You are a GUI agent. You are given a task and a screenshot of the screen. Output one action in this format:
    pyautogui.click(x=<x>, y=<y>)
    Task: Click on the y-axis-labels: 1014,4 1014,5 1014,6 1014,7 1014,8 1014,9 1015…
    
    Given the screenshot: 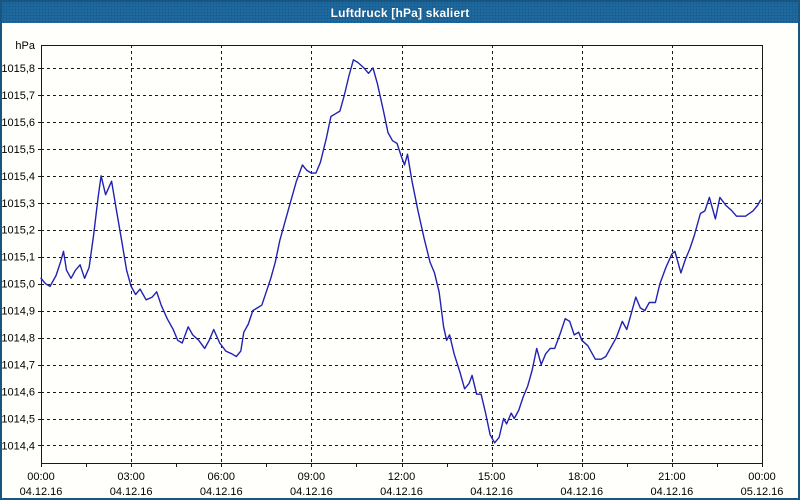 What is the action you would take?
    pyautogui.click(x=19, y=246)
    